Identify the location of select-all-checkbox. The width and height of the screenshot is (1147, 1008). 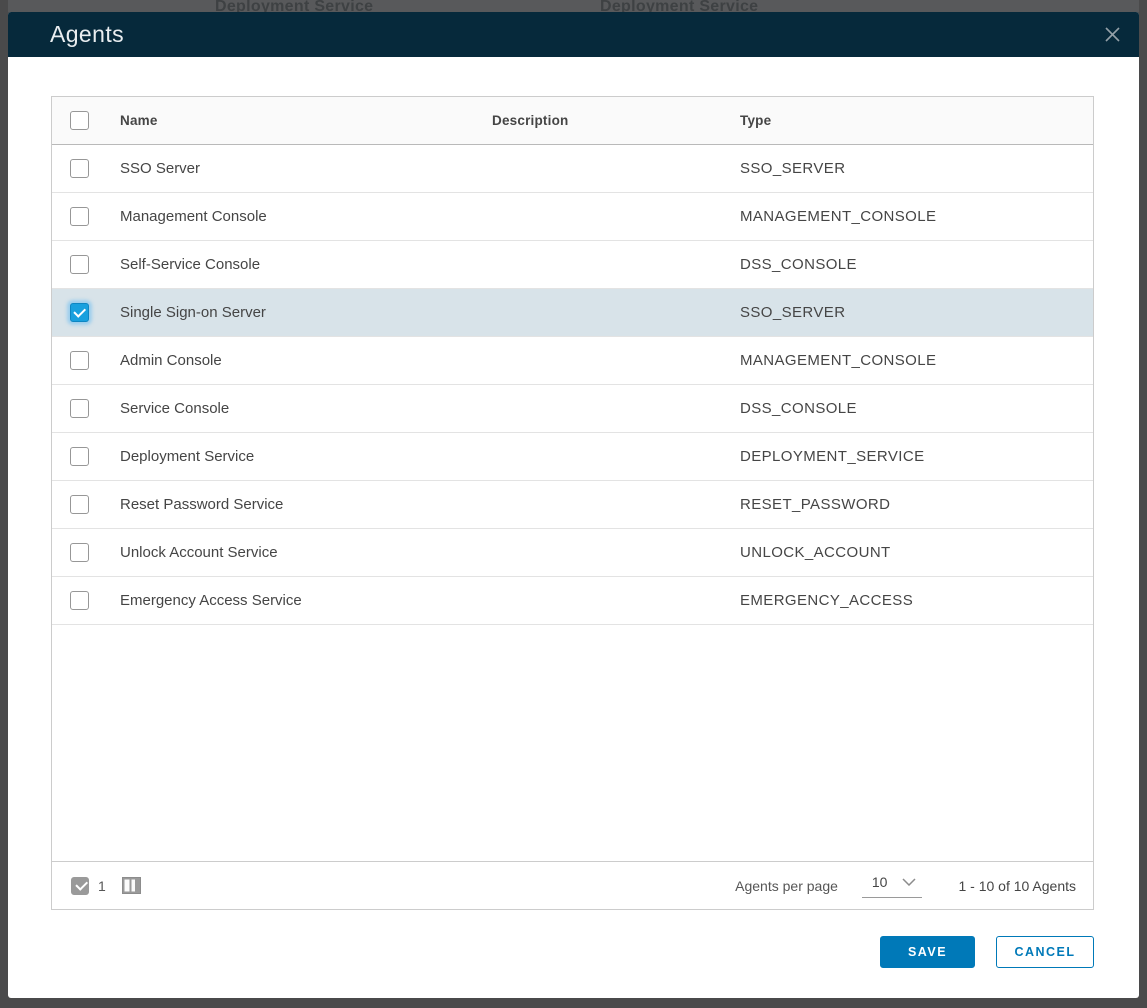
(79, 120).